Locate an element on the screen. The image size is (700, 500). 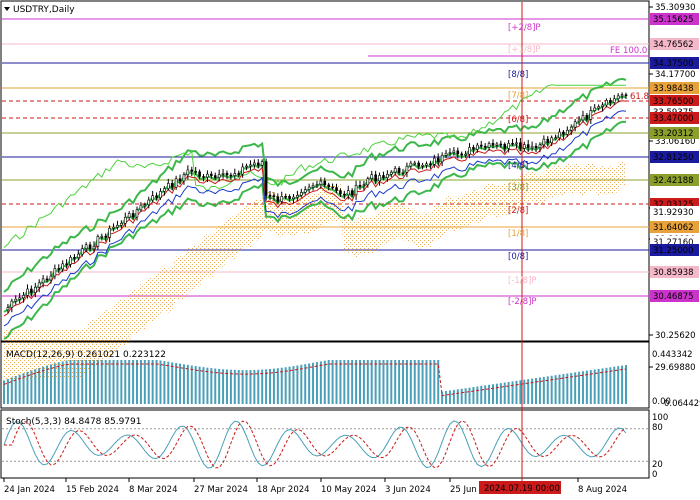
price-tag-label: 32.81250 is located at coordinates (673, 158).